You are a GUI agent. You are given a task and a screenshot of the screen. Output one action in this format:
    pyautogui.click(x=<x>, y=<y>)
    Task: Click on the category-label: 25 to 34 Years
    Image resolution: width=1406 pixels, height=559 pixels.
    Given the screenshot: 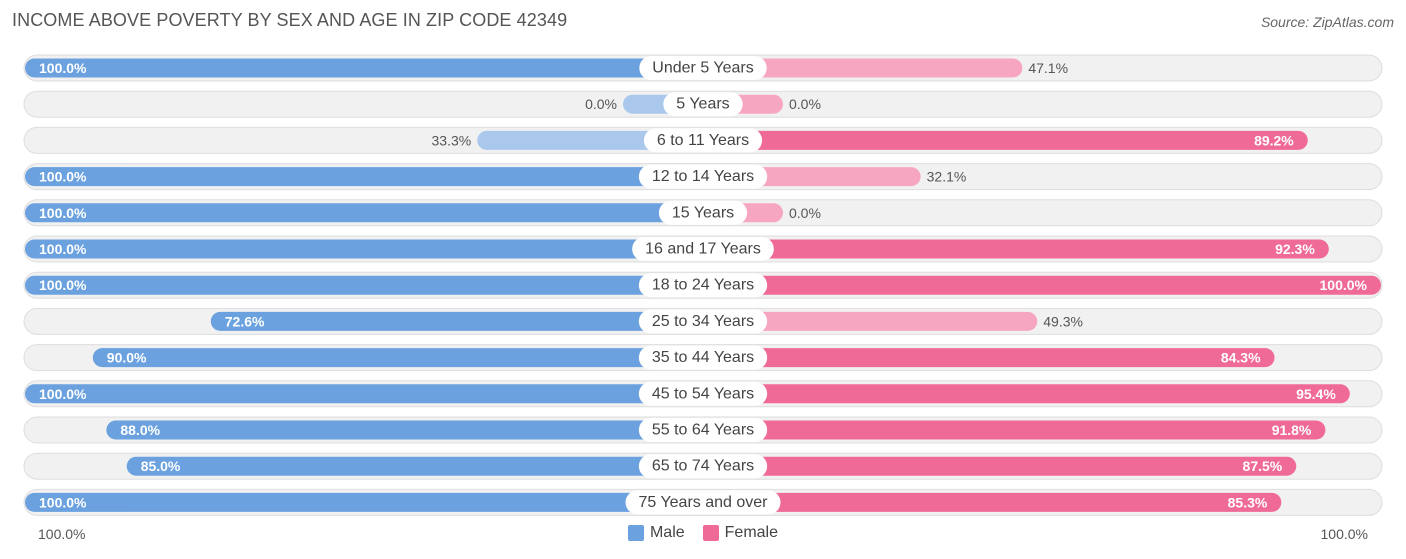 What is the action you would take?
    pyautogui.click(x=703, y=321)
    